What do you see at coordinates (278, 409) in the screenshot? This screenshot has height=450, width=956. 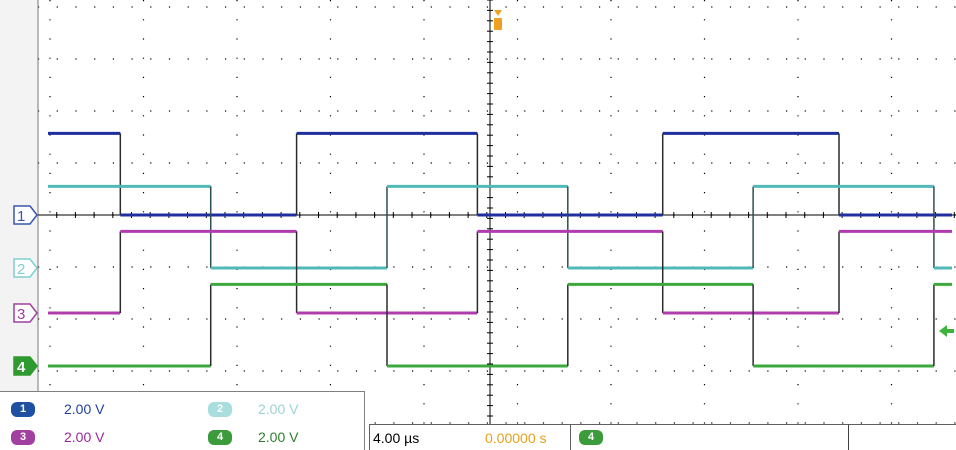 I see `channel-2-scale: 2.00 V` at bounding box center [278, 409].